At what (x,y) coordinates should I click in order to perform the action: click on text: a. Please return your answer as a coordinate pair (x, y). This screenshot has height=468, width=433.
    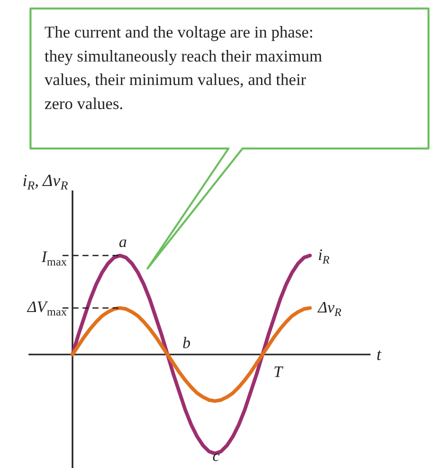
    Looking at the image, I should click on (122, 242).